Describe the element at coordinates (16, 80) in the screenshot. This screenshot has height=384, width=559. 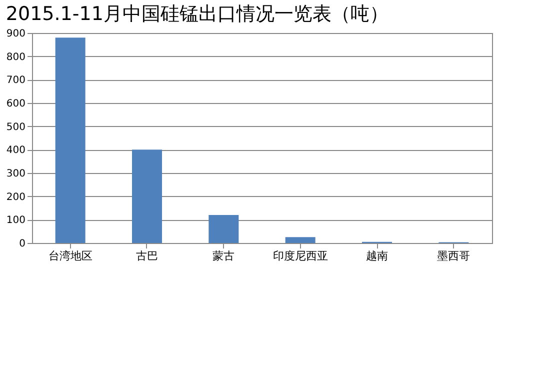
I see `y-tick-label: 700` at that location.